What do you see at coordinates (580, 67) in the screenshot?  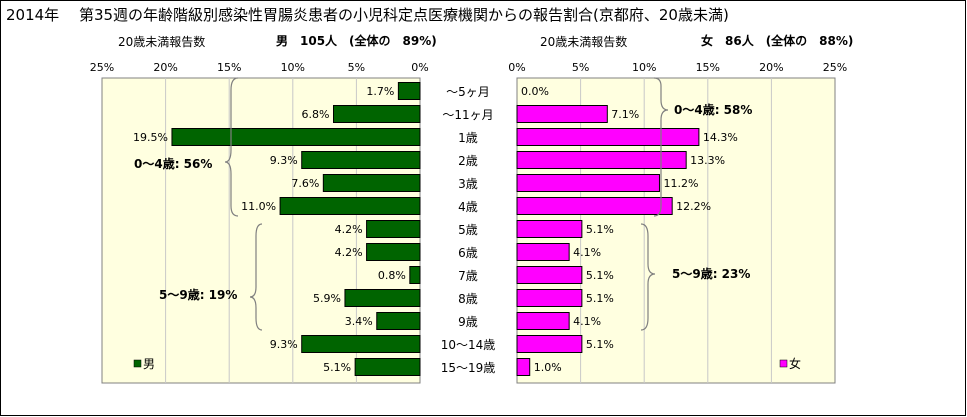 I see `female-axis-tick-label: 5%` at bounding box center [580, 67].